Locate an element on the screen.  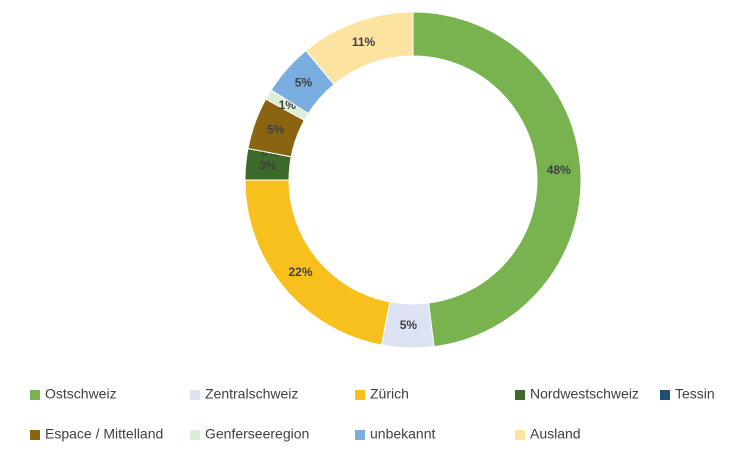
legend-label: Espace / Mittelland is located at coordinates (104, 434).